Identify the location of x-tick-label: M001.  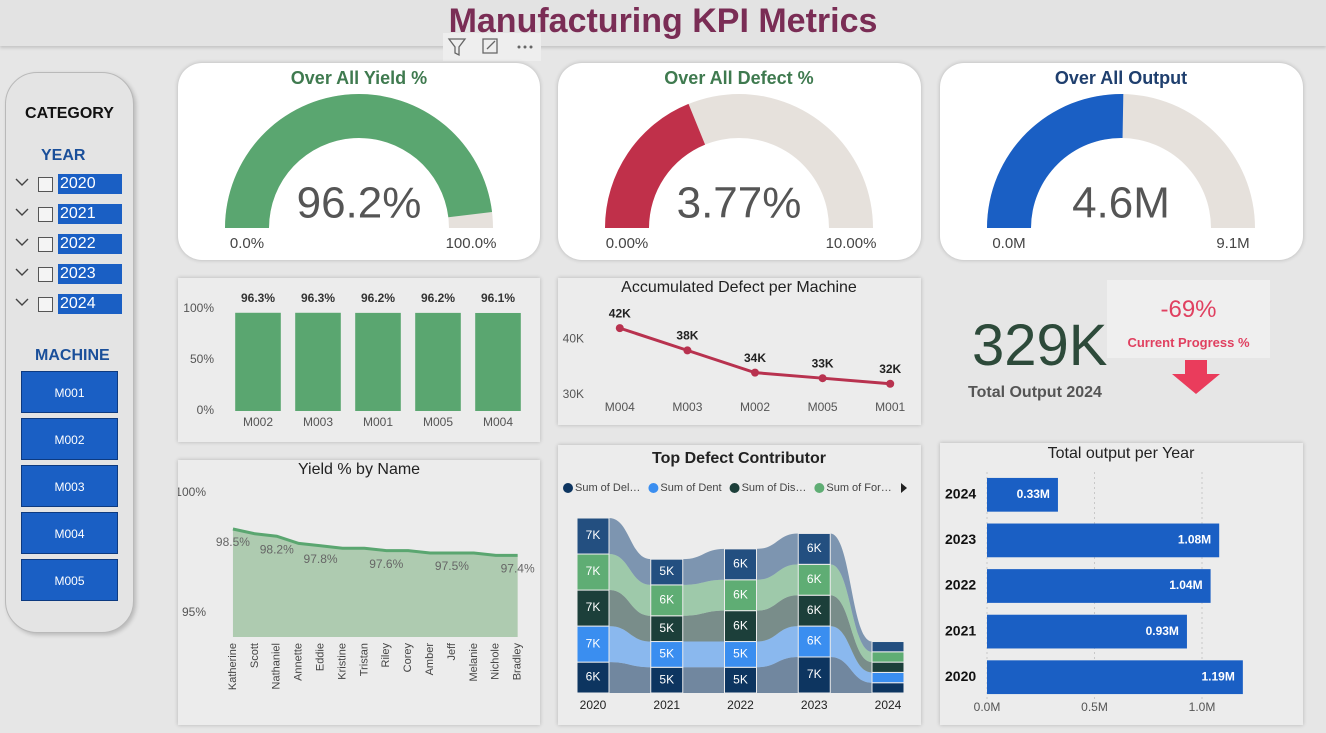
(890, 407).